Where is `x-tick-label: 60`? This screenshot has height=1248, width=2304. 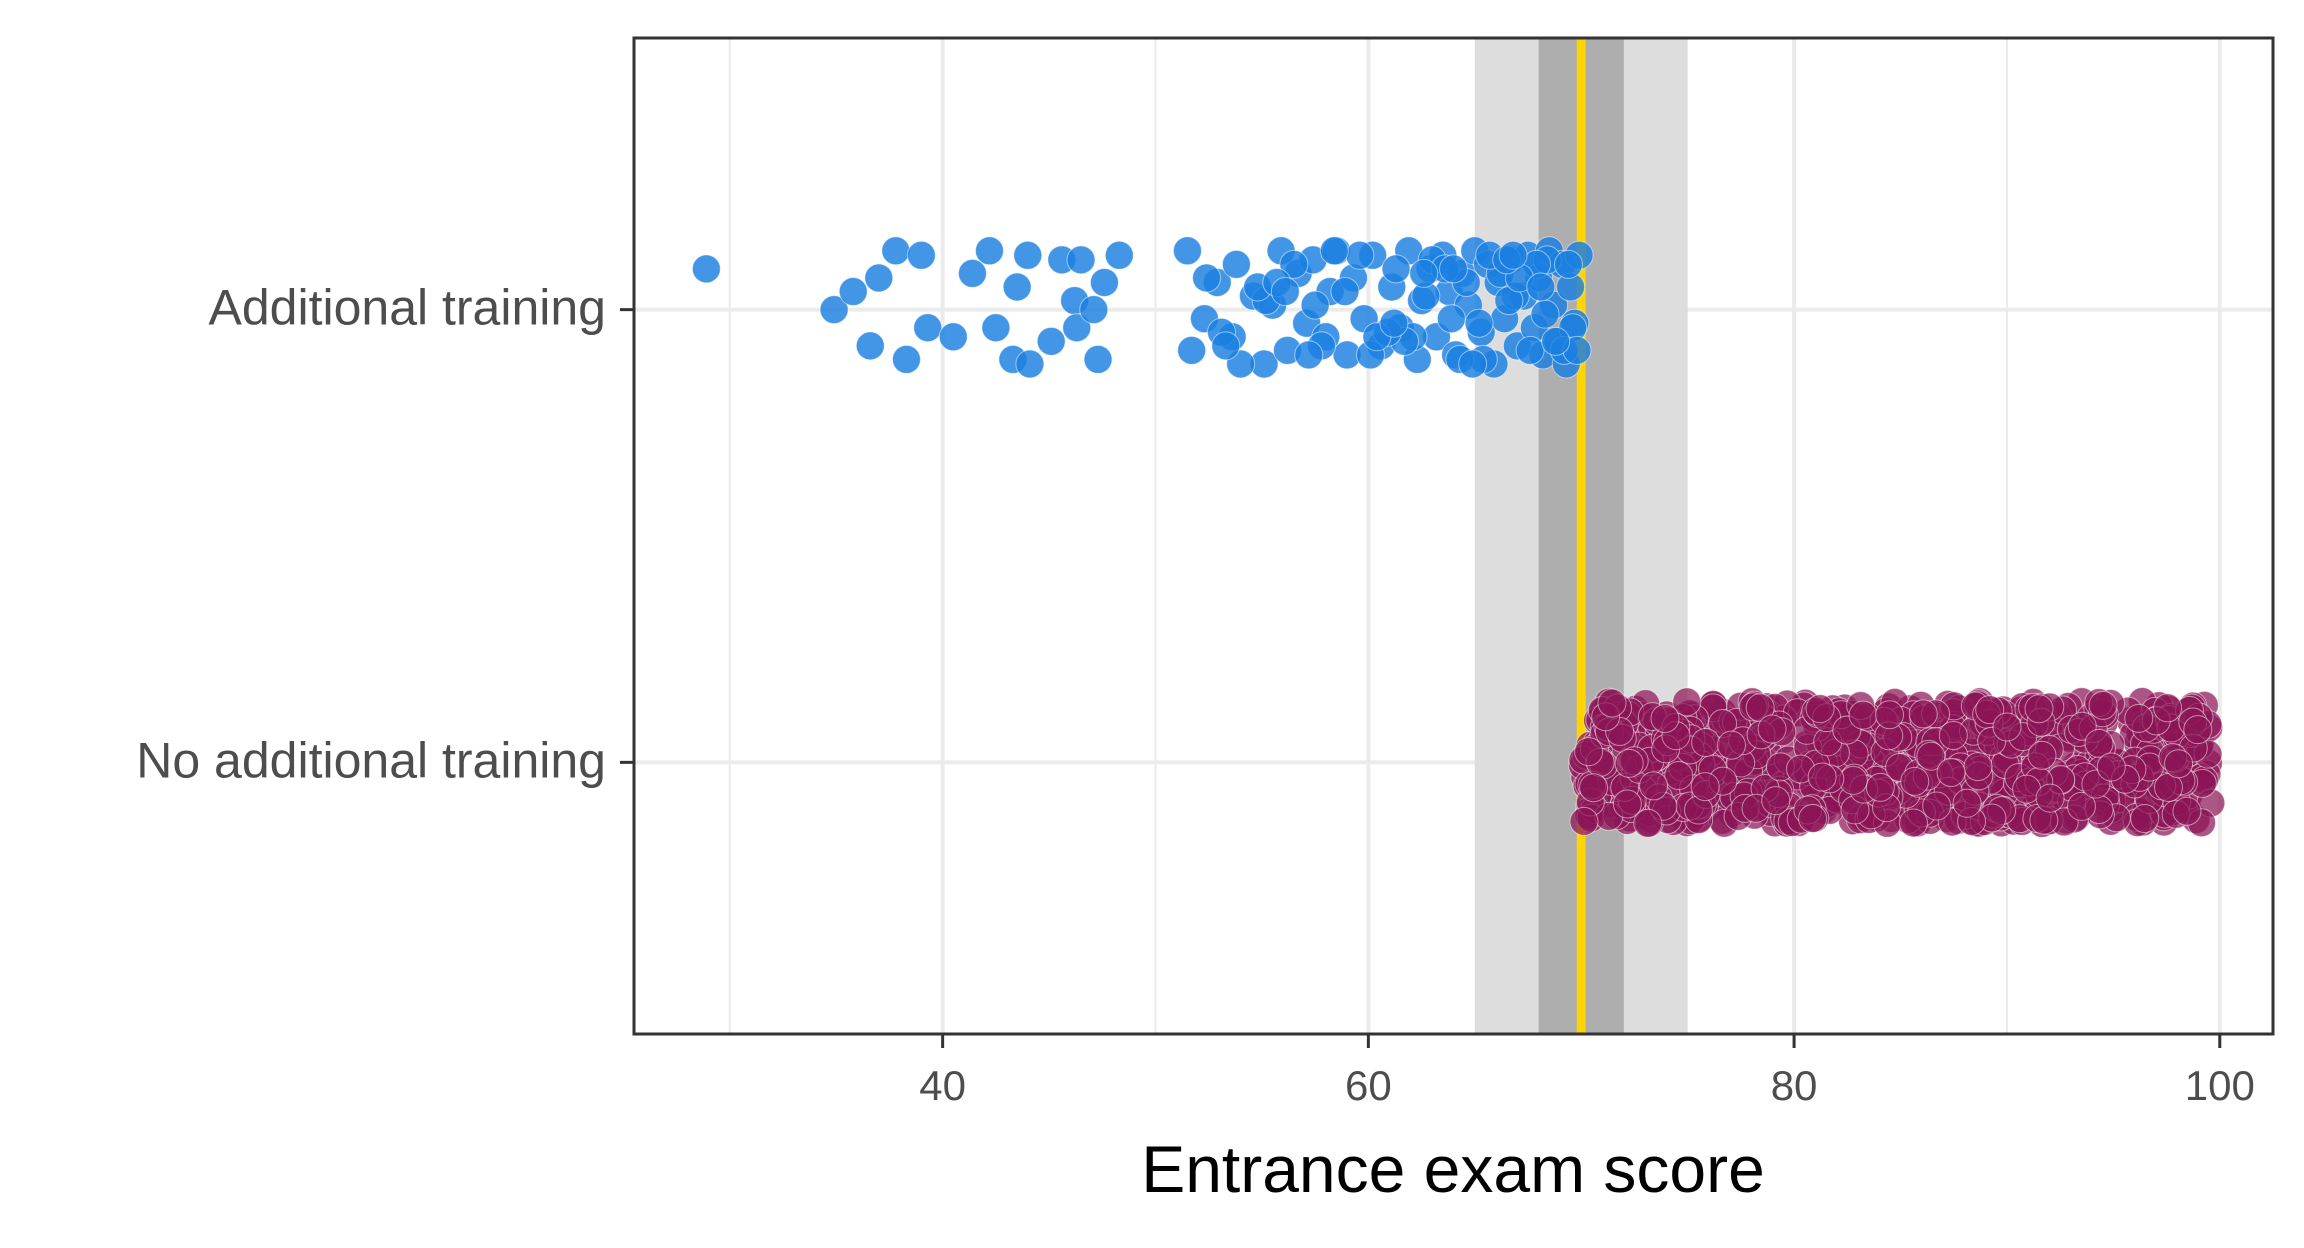 x-tick-label: 60 is located at coordinates (1368, 1085).